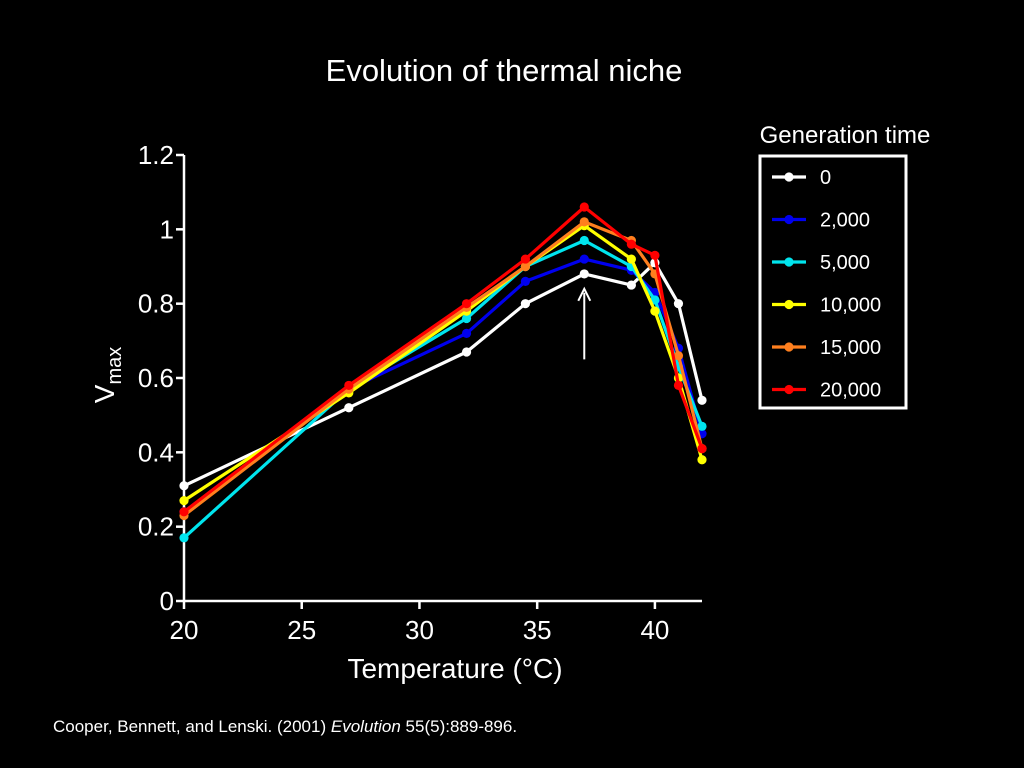 This screenshot has width=1024, height=768. I want to click on legend-item: 2,000, so click(821, 221).